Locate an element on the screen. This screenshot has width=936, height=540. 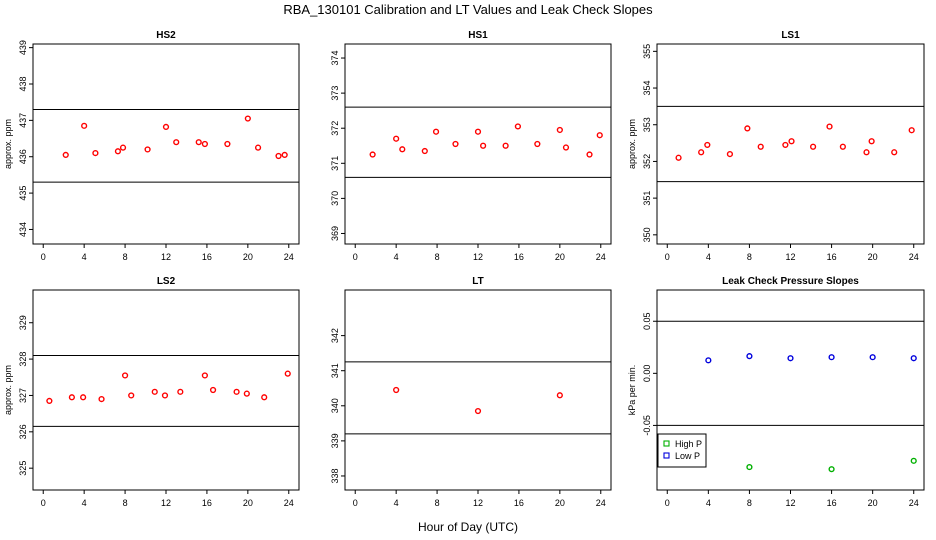
y-tick-label: 351 is located at coordinates (647, 198).